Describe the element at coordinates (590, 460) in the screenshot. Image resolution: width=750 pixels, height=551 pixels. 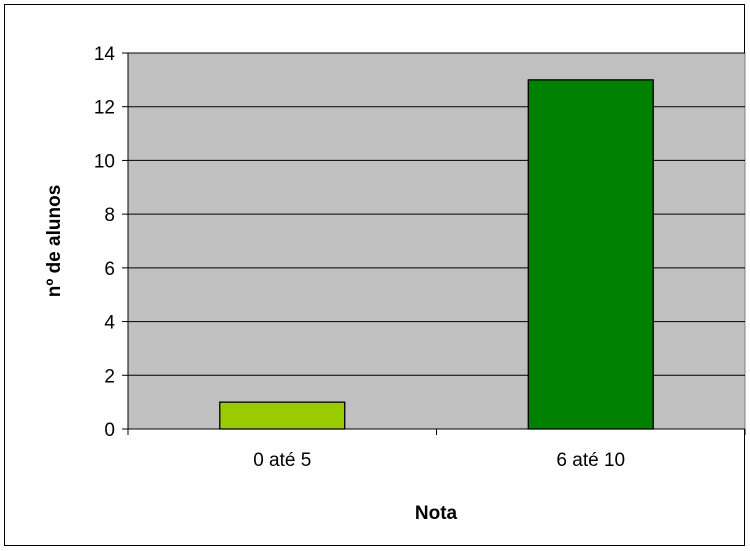
I see `x-tick-label-2: 6 até 10` at that location.